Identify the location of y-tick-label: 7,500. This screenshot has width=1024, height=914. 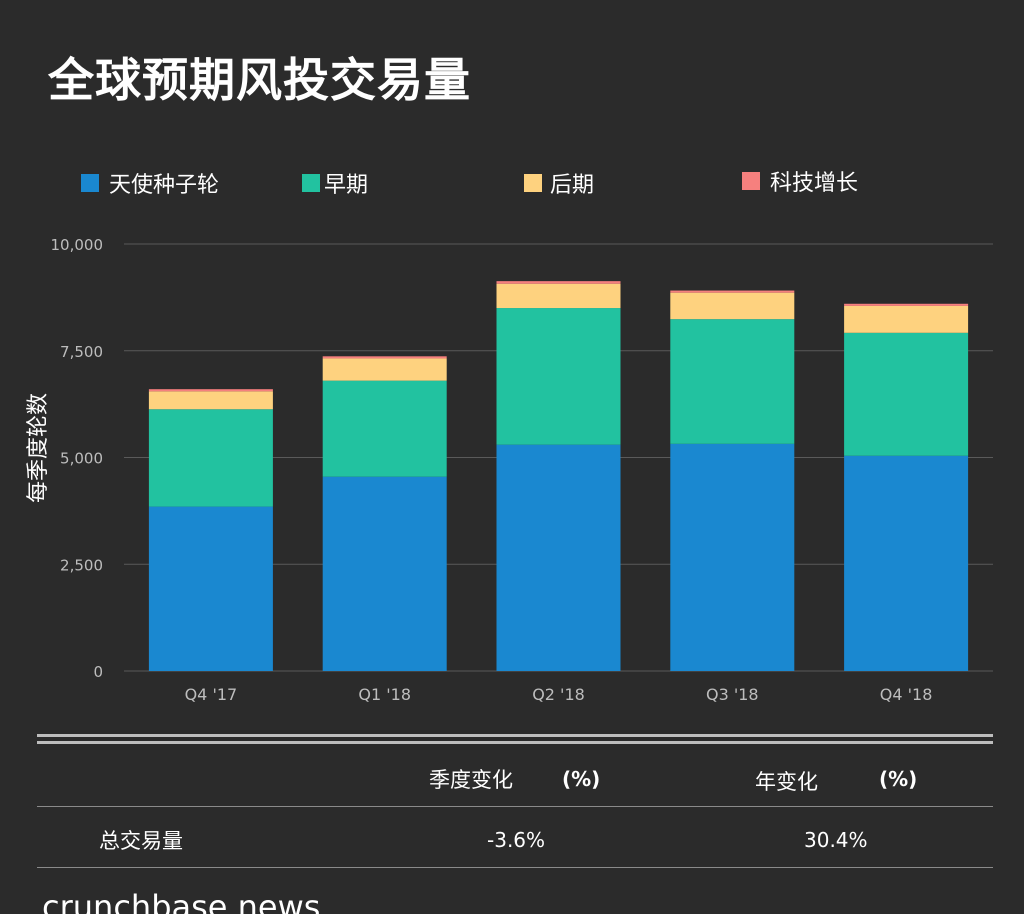
(81, 352).